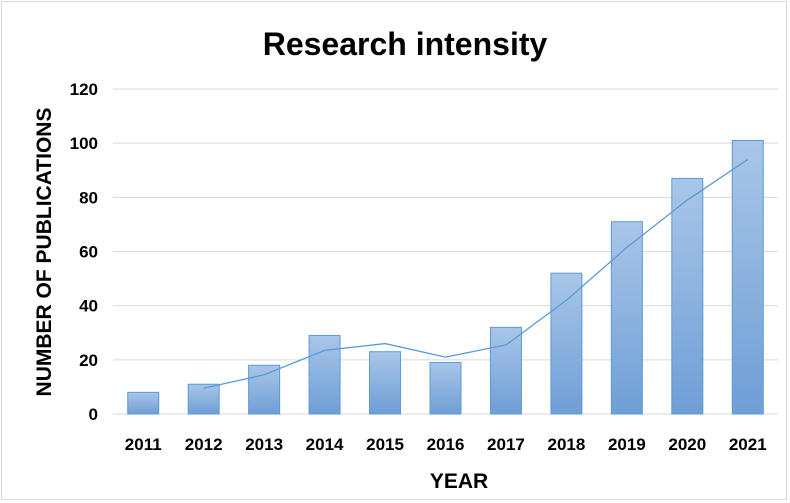  Describe the element at coordinates (88, 360) in the screenshot. I see `y-tick-label: 20` at that location.